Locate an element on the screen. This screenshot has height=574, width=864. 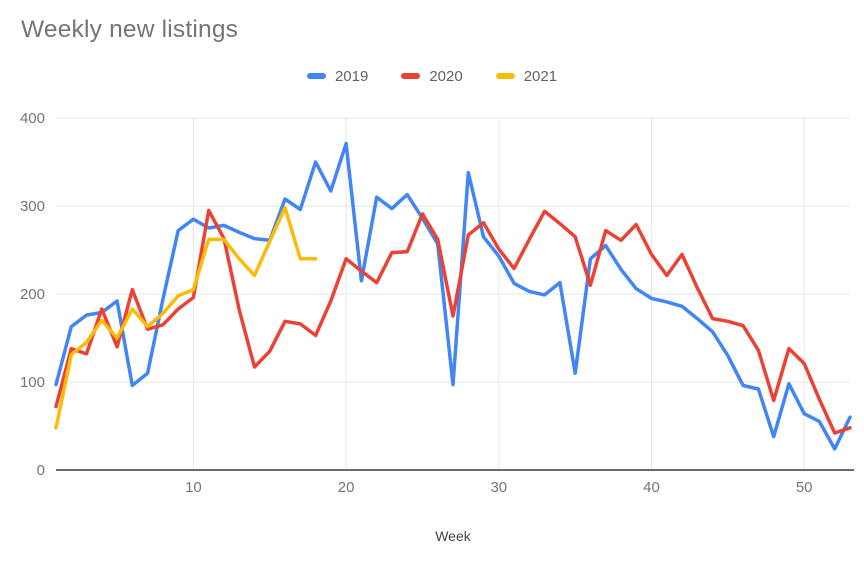
legend-item-2020: 2020 is located at coordinates (432, 76).